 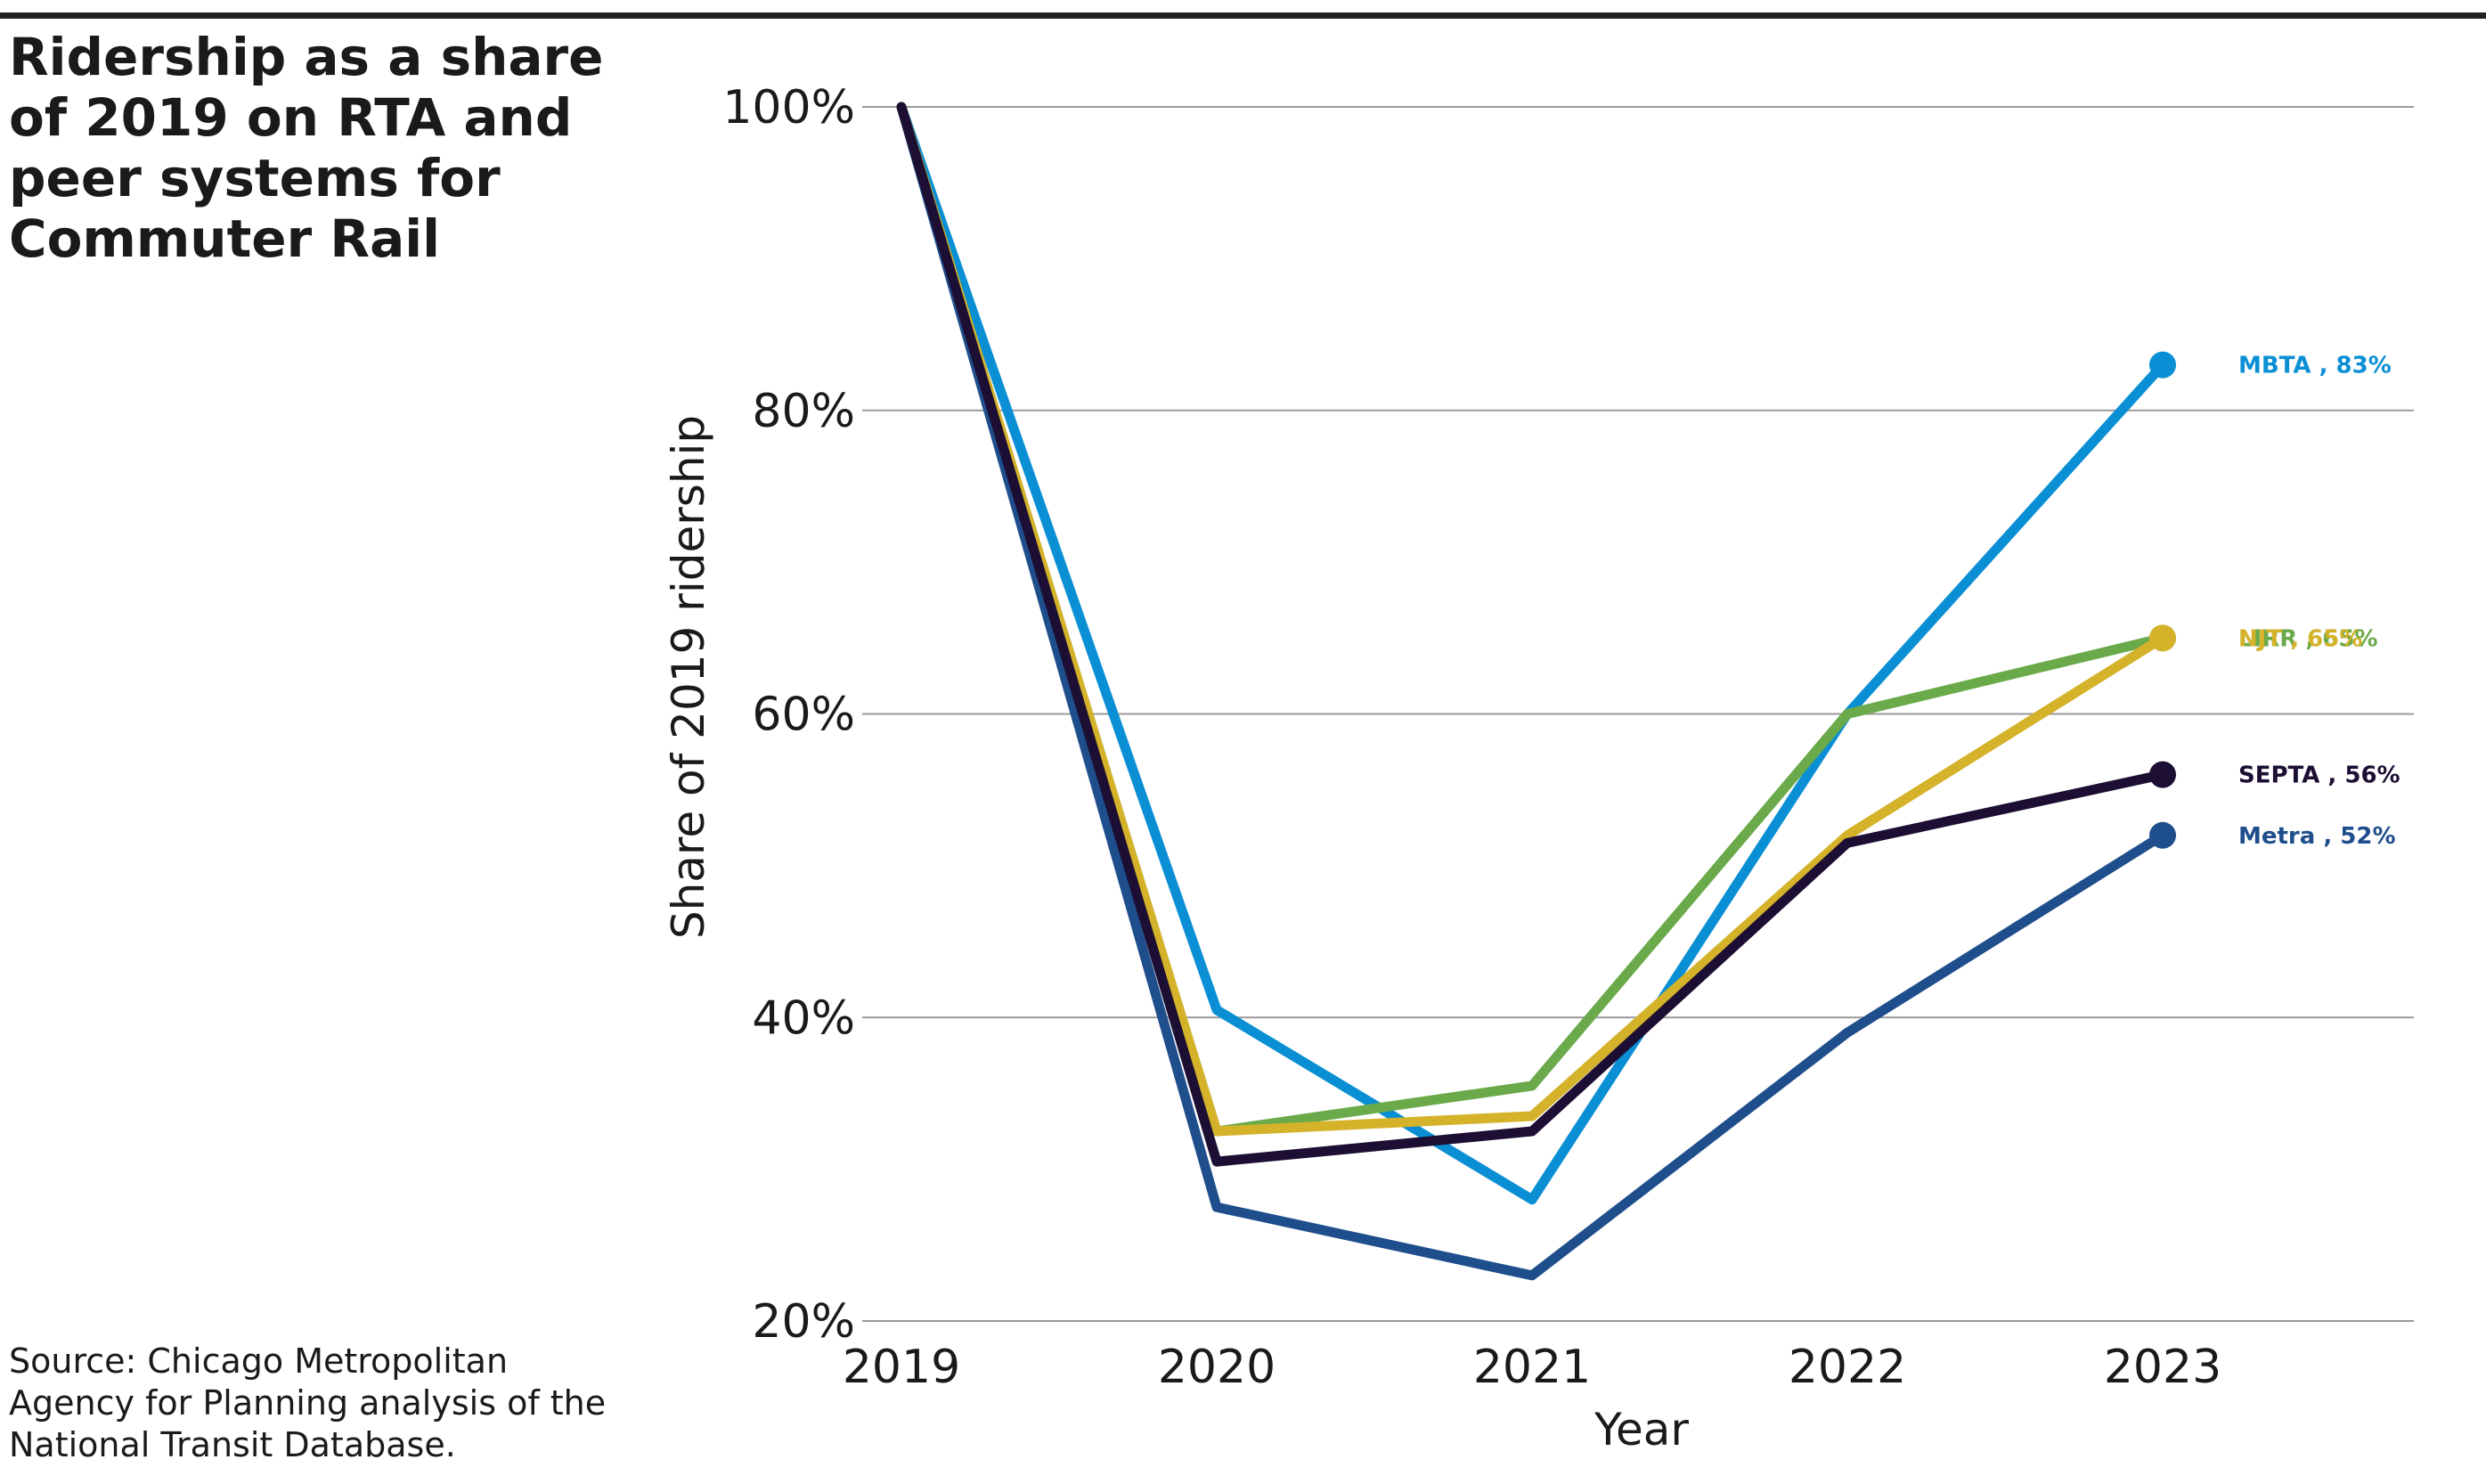 What do you see at coordinates (803, 1322) in the screenshot?
I see `y-tick-label: 20%` at bounding box center [803, 1322].